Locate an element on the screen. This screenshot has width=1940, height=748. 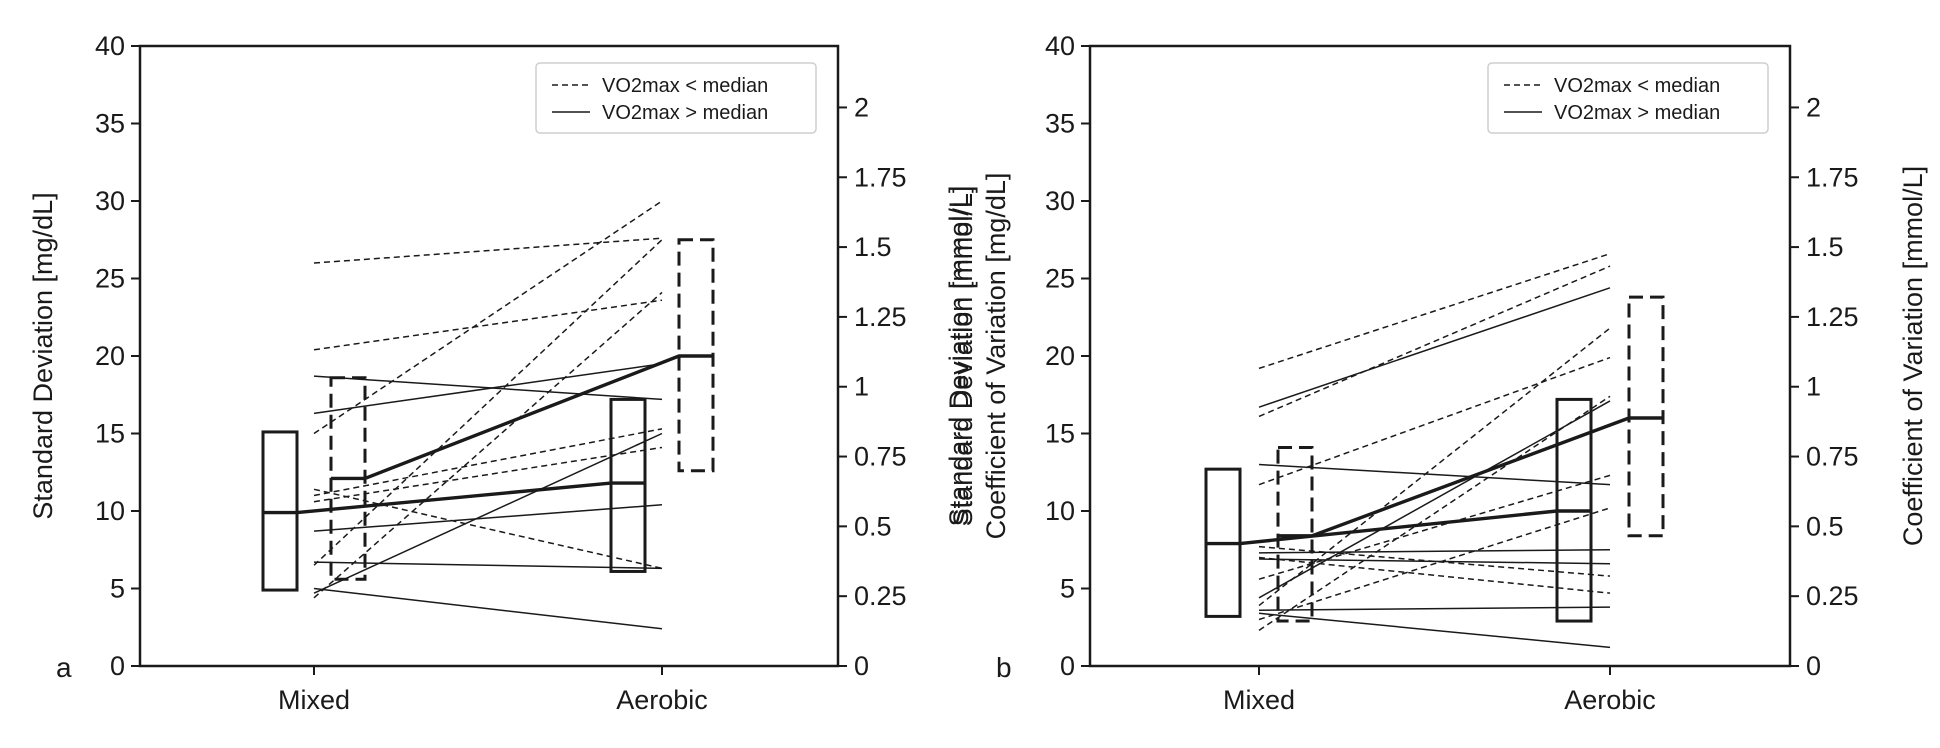
panel-b-right-axis-label: Coefficient of Variation [mmol/L] is located at coordinates (1913, 356).